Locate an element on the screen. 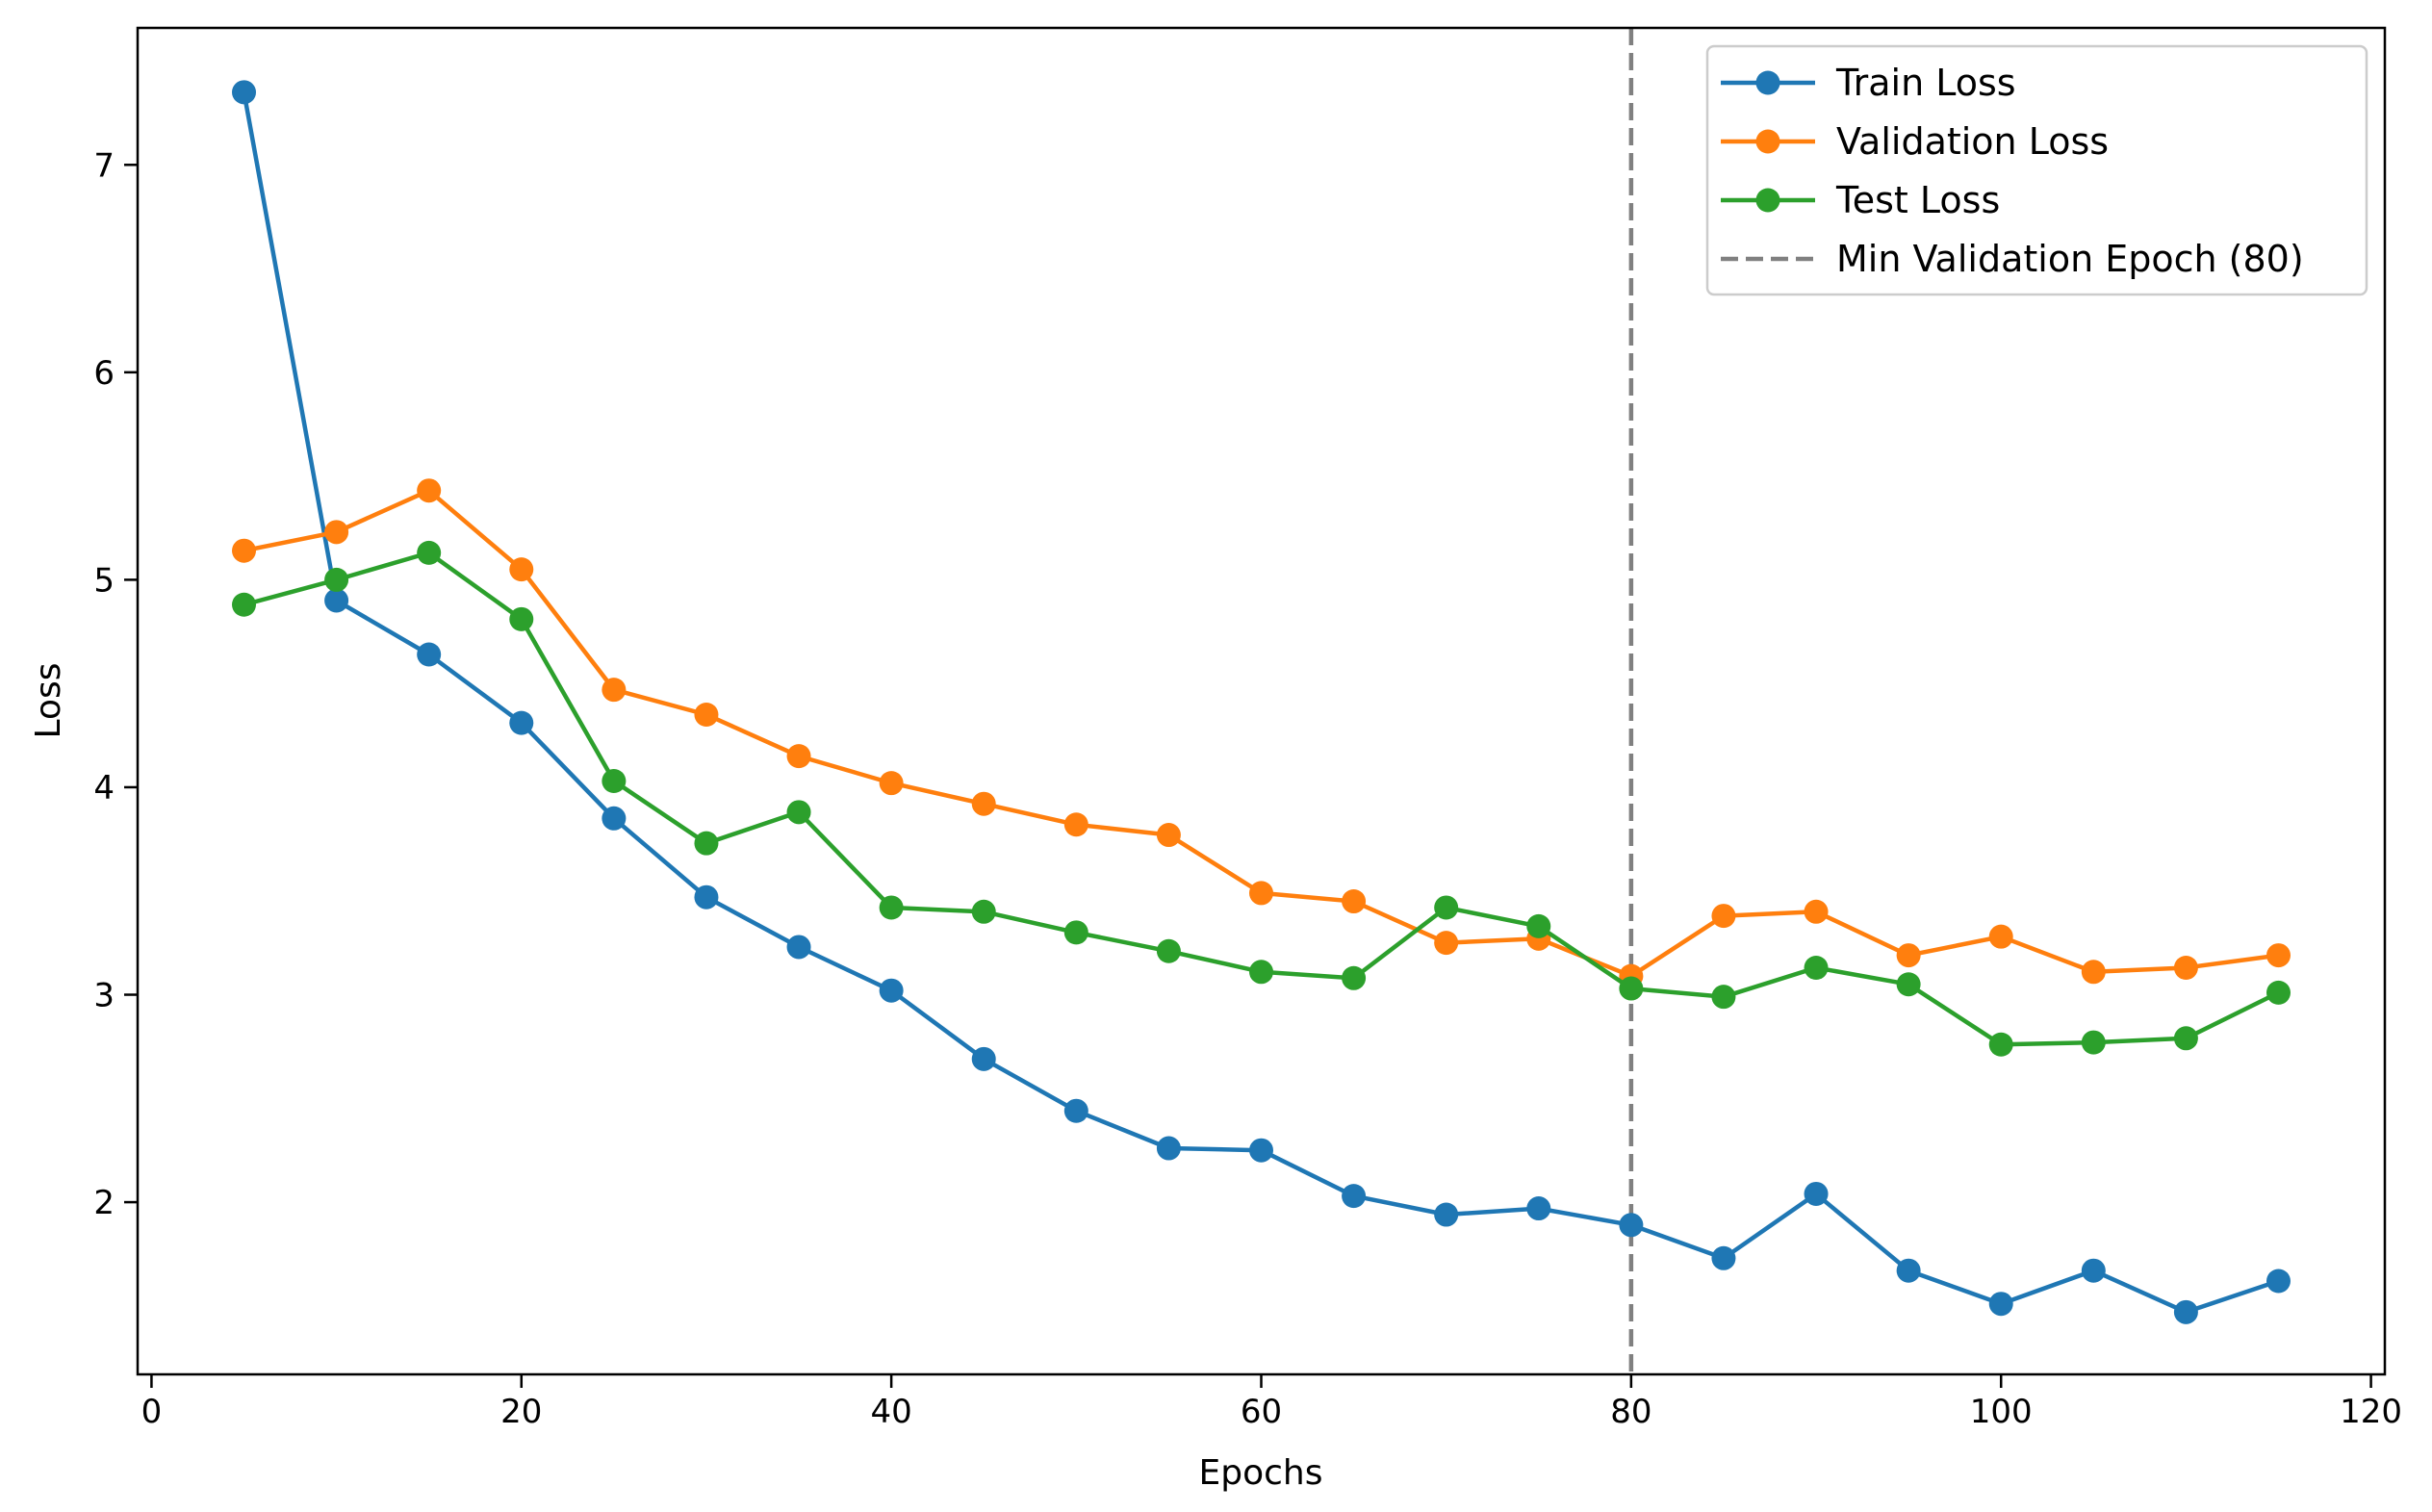  y-axis-title: Loss is located at coordinates (48, 701).